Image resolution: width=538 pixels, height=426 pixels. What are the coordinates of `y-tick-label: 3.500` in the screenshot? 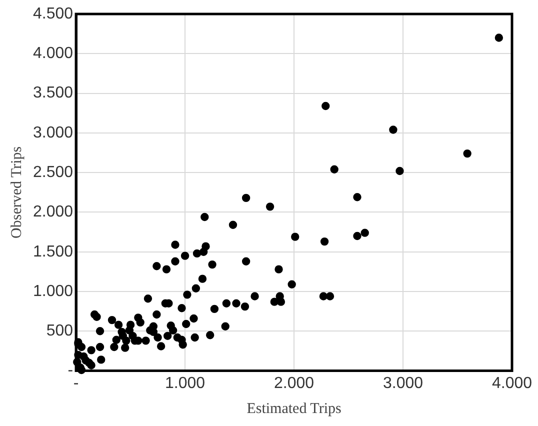 It's located at (53, 93).